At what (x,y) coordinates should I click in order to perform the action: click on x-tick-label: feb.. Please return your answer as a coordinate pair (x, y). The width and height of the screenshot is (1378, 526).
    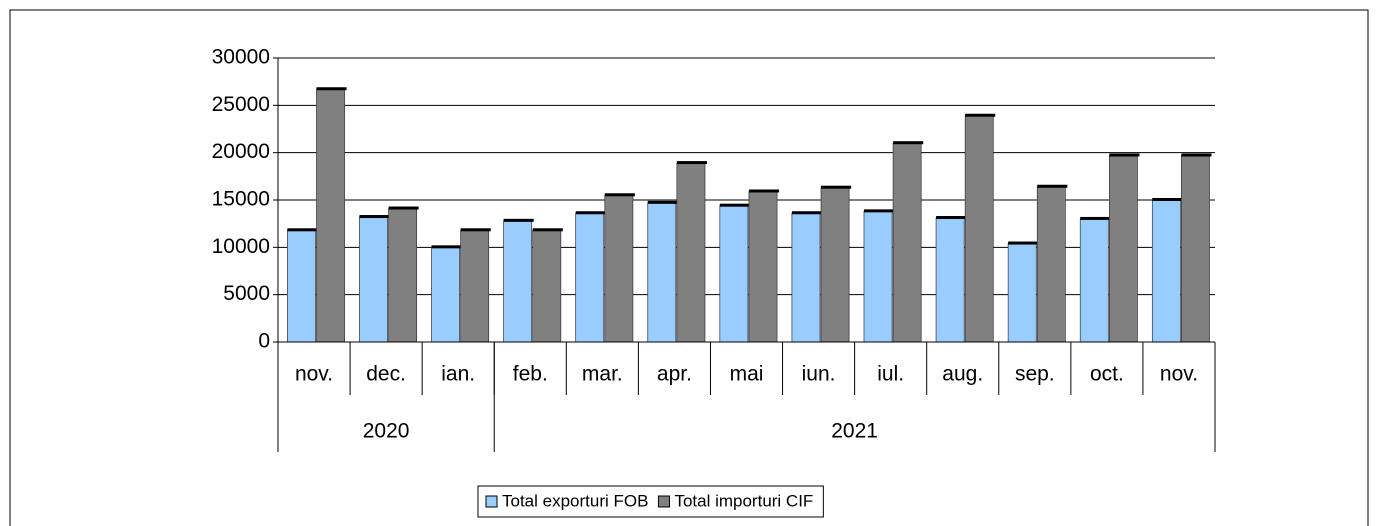
    Looking at the image, I should click on (530, 374).